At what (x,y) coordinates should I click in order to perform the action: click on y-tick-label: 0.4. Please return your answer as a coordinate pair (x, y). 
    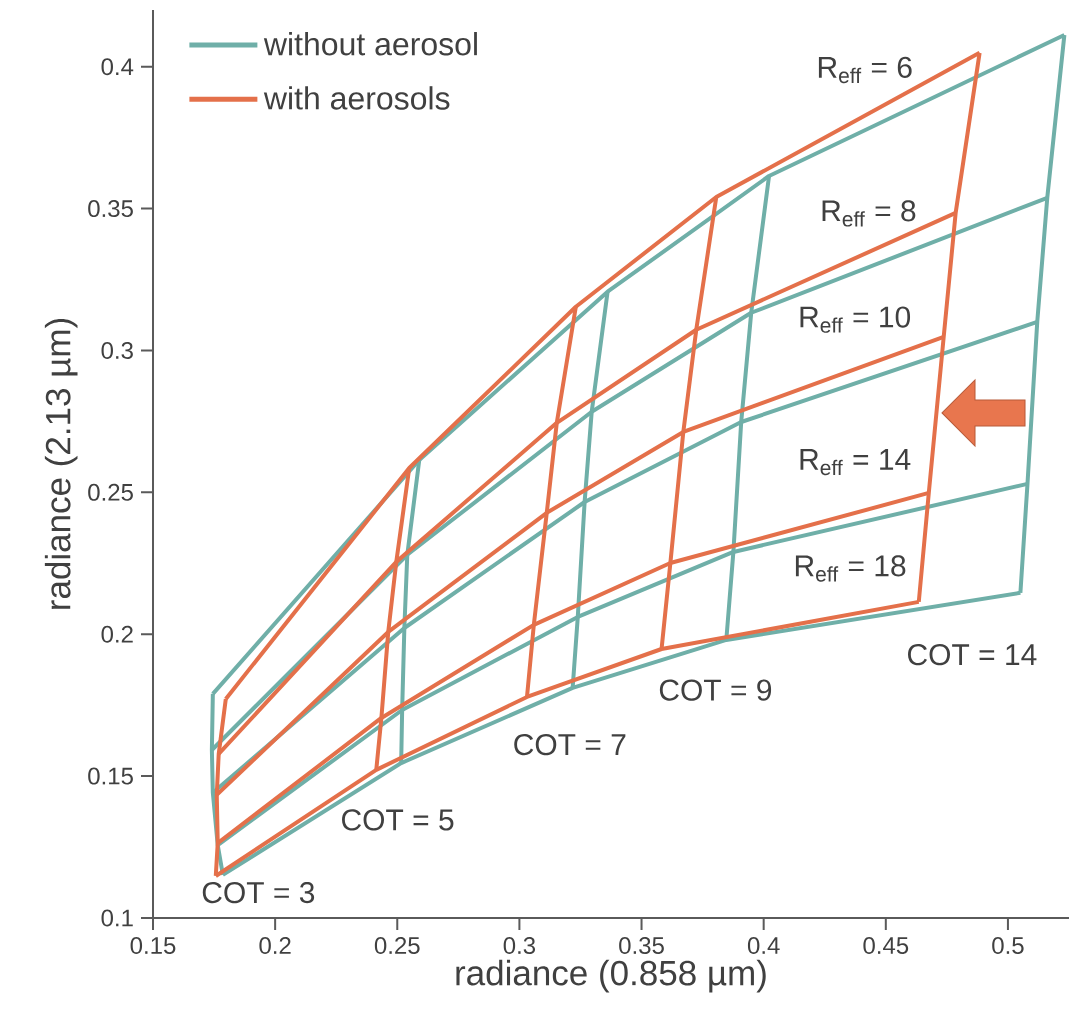
    Looking at the image, I should click on (117, 67).